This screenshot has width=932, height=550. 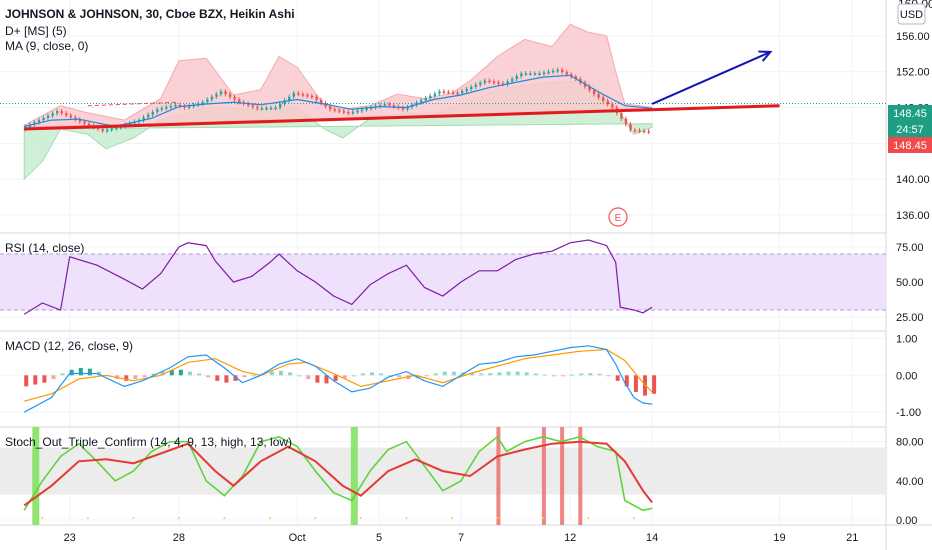 I want to click on macd-pane, so click(x=340, y=379).